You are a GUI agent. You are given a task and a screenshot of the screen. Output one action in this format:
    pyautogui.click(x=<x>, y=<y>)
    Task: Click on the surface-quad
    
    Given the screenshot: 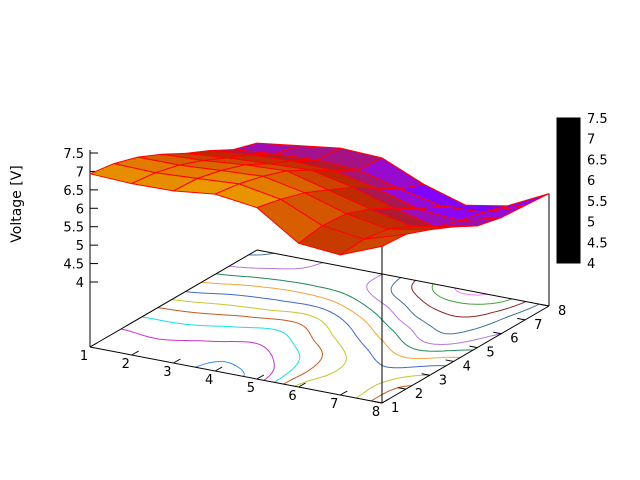 What is the action you would take?
    pyautogui.click(x=373, y=244)
    